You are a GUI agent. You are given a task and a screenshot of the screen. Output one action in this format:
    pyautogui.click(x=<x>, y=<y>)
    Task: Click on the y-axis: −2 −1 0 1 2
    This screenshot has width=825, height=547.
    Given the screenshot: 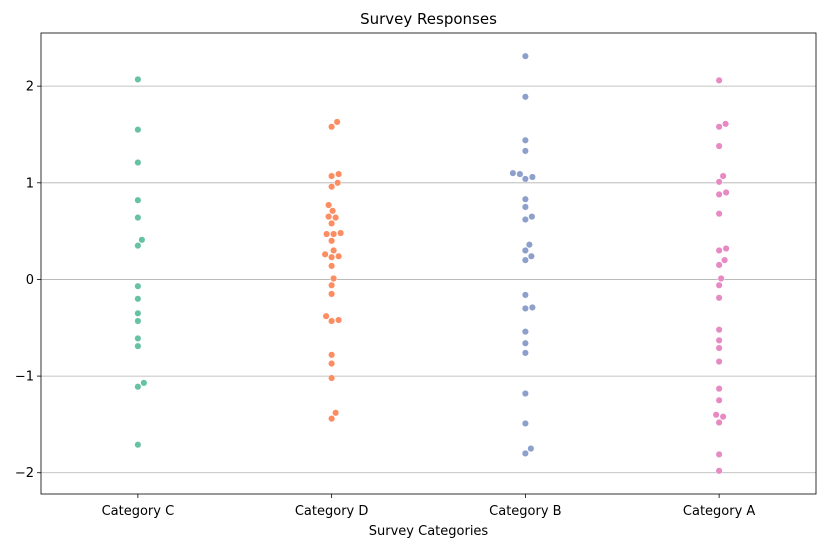 What is the action you would take?
    pyautogui.click(x=28, y=280)
    